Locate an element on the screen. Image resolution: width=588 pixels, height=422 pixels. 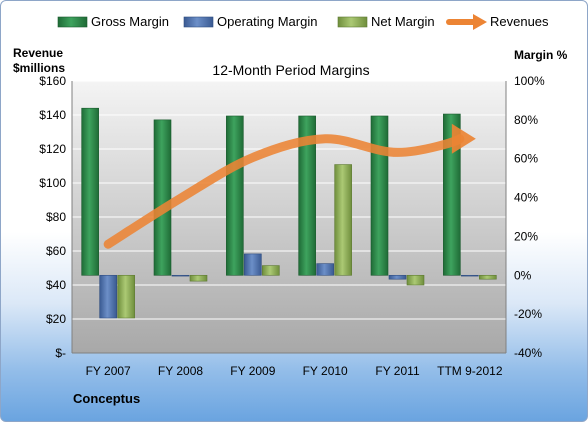
right-tick-label: 0% is located at coordinates (523, 275).